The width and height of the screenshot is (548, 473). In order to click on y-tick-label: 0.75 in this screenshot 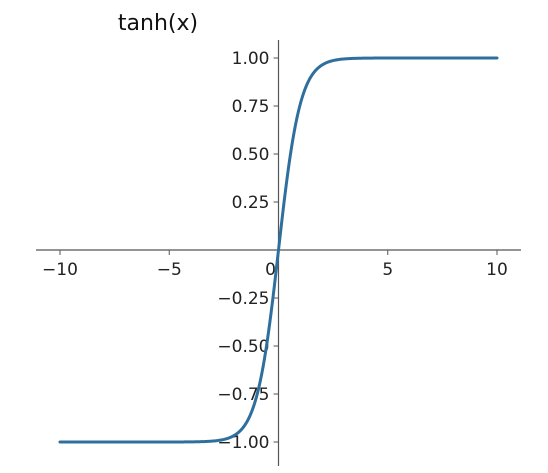, I will do `click(251, 107)`.